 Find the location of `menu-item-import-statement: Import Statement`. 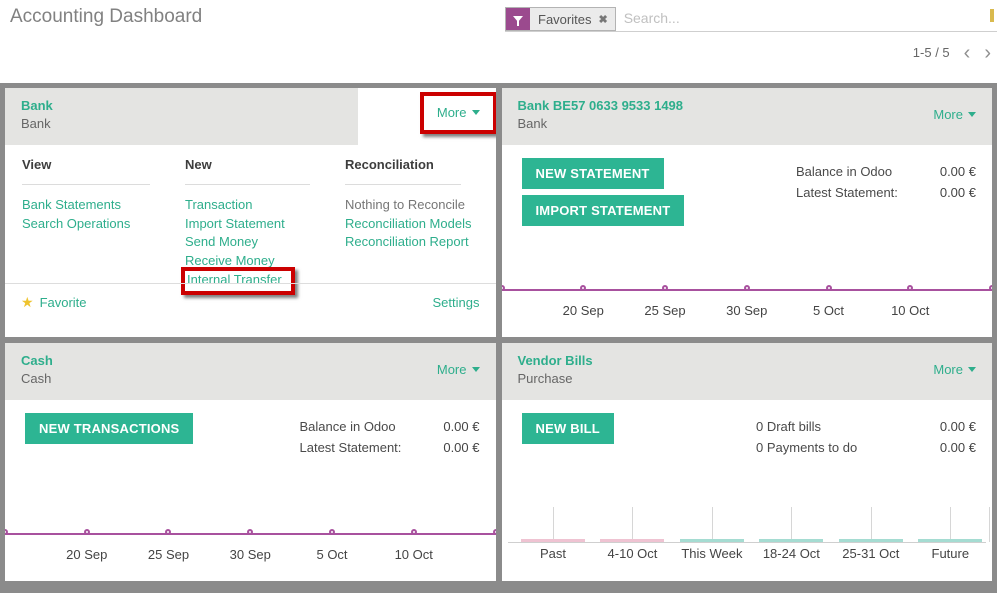

menu-item-import-statement: Import Statement is located at coordinates (235, 223).